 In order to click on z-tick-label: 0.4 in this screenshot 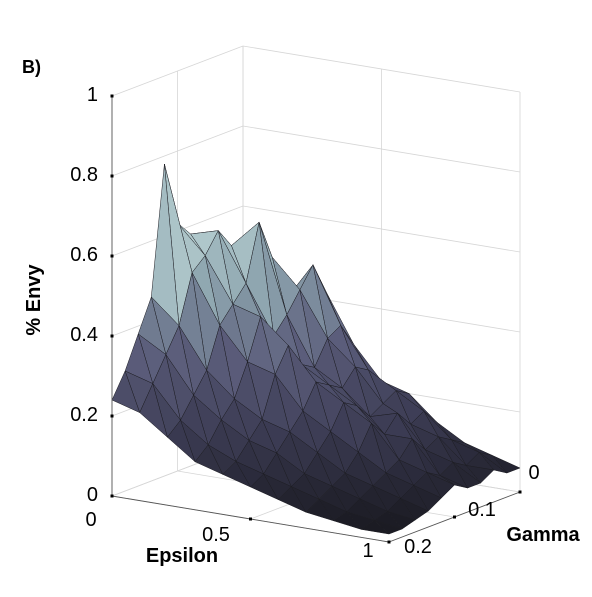, I will do `click(84, 335)`.